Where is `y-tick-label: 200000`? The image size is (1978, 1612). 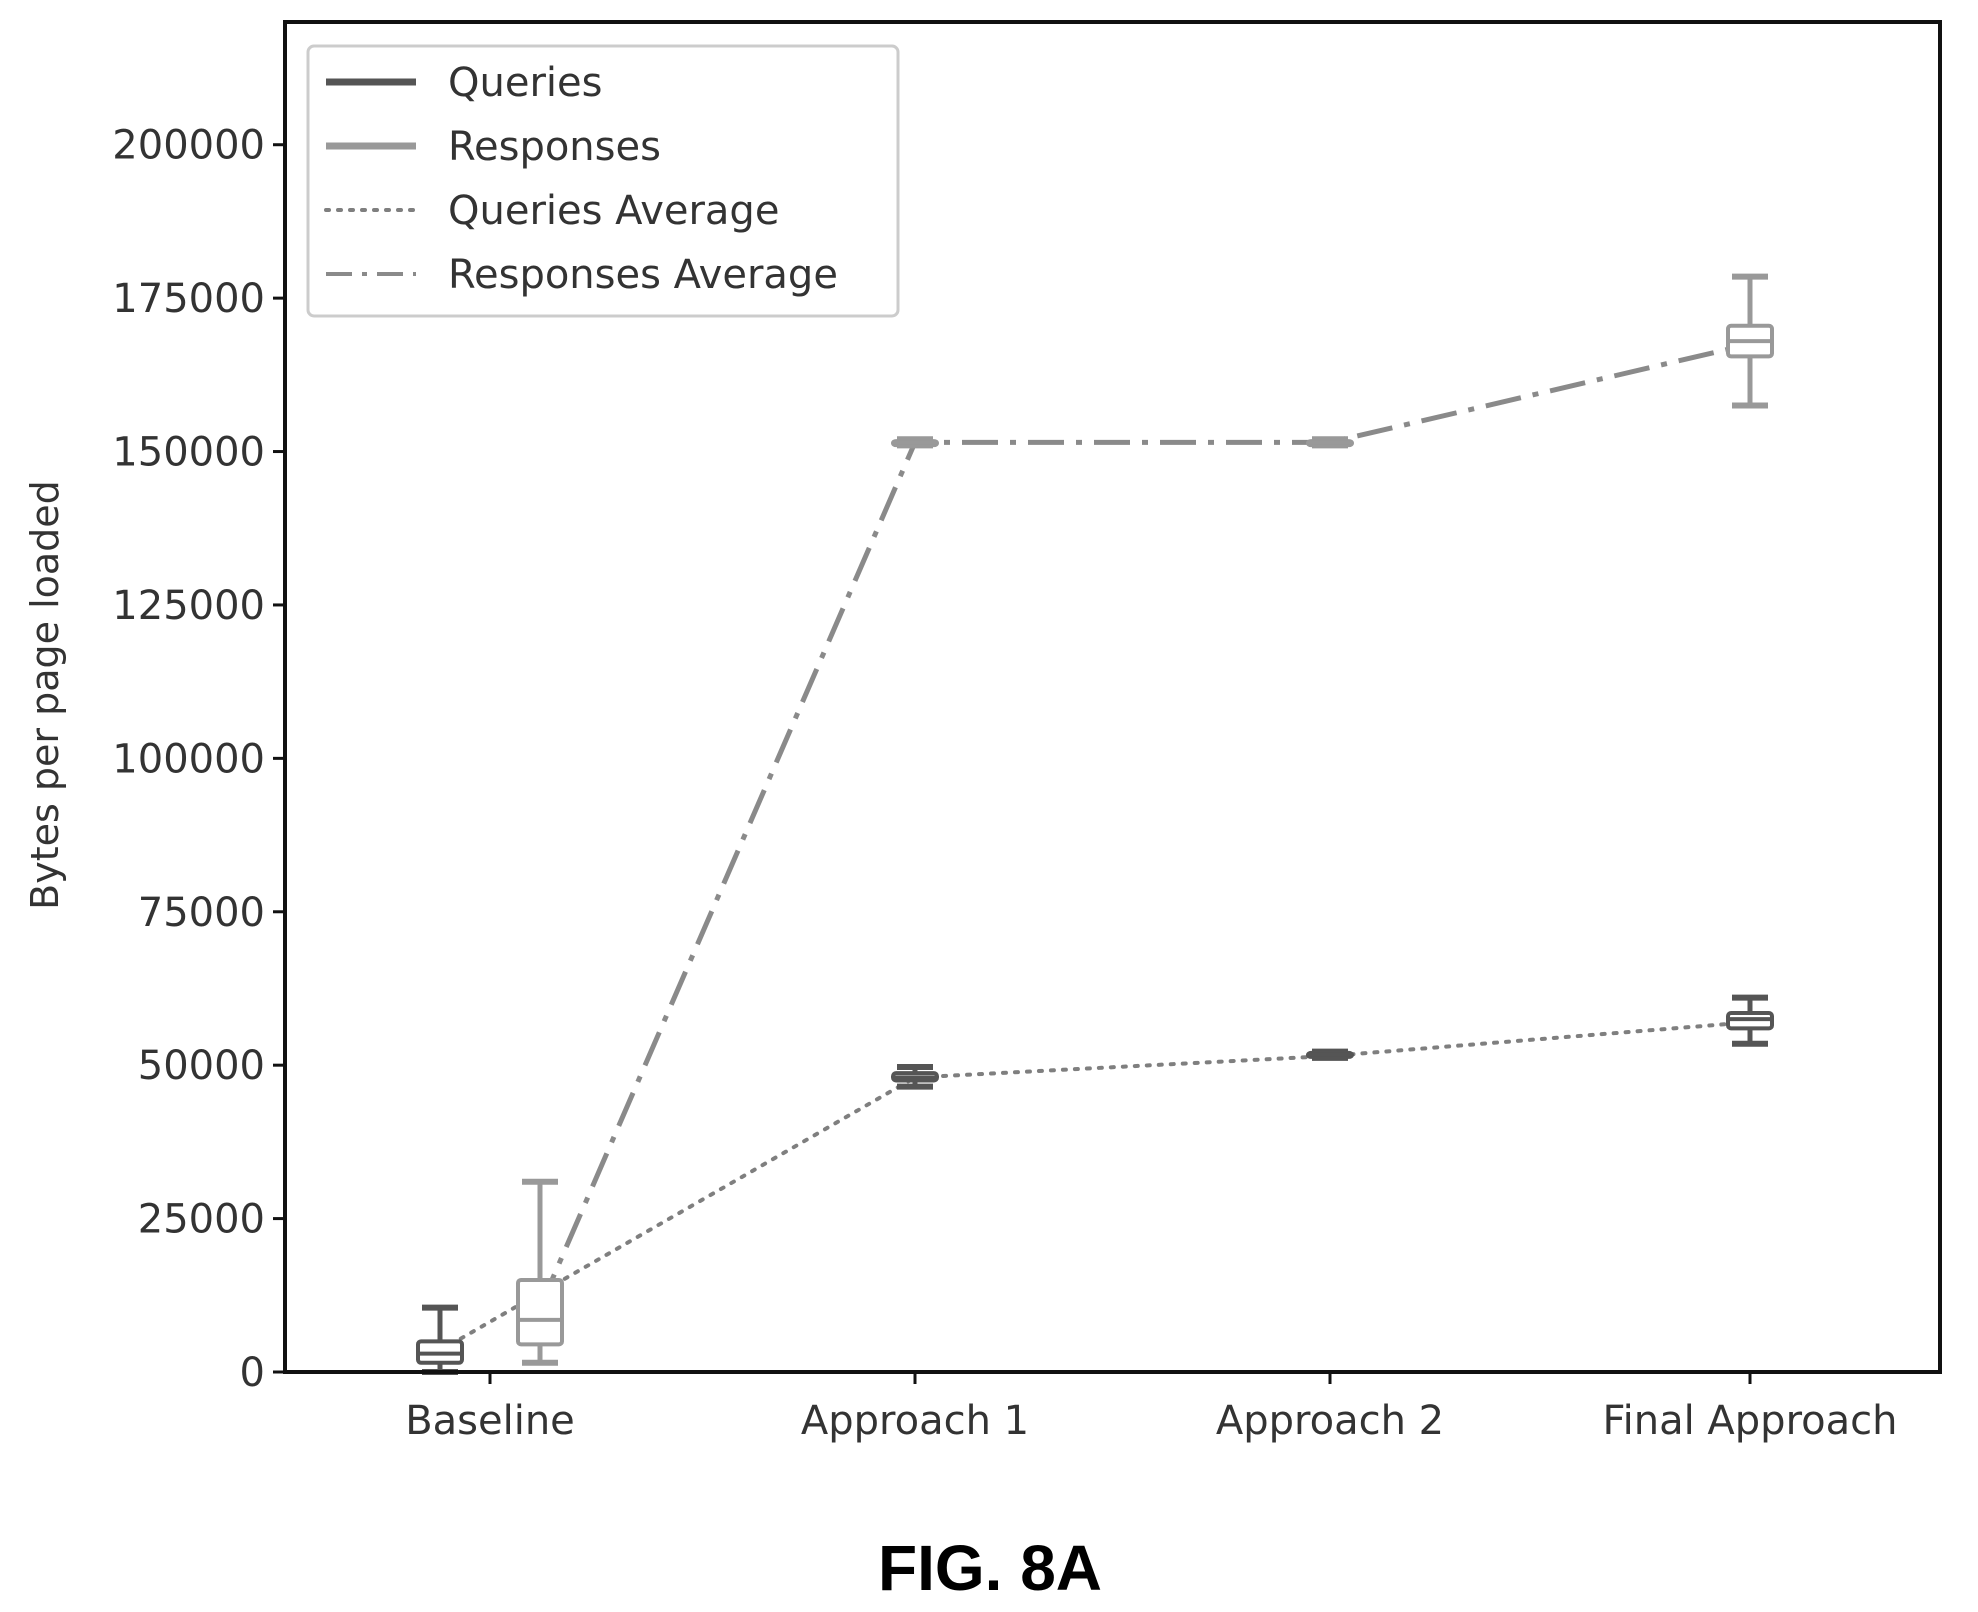
y-tick-label: 200000 is located at coordinates (188, 146).